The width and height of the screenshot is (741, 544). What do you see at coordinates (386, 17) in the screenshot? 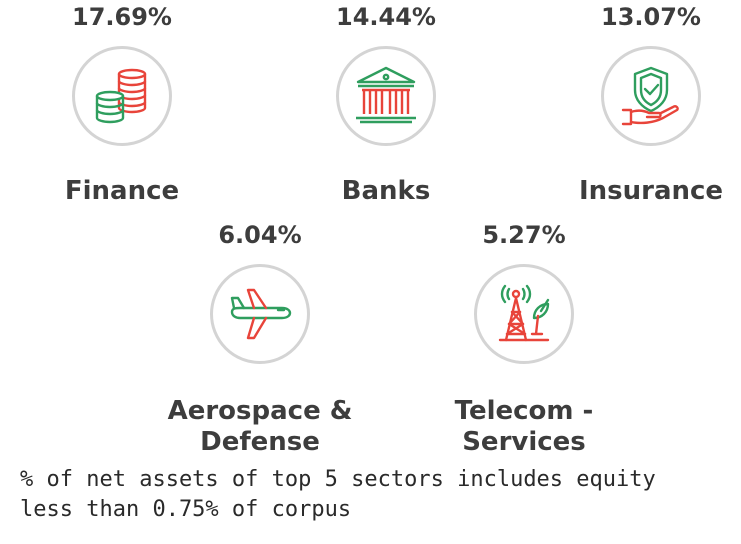
I see `sector-percent: 14.44%` at bounding box center [386, 17].